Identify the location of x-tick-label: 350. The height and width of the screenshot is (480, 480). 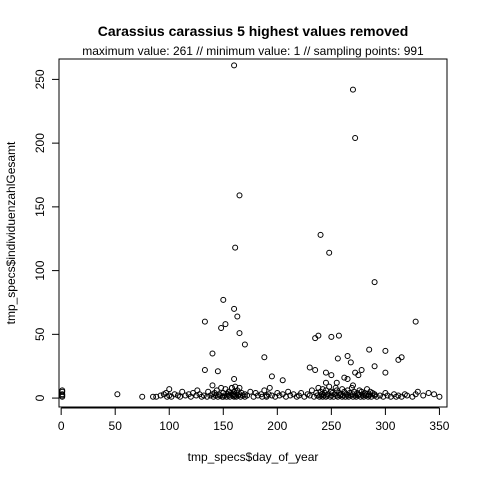
(439, 426).